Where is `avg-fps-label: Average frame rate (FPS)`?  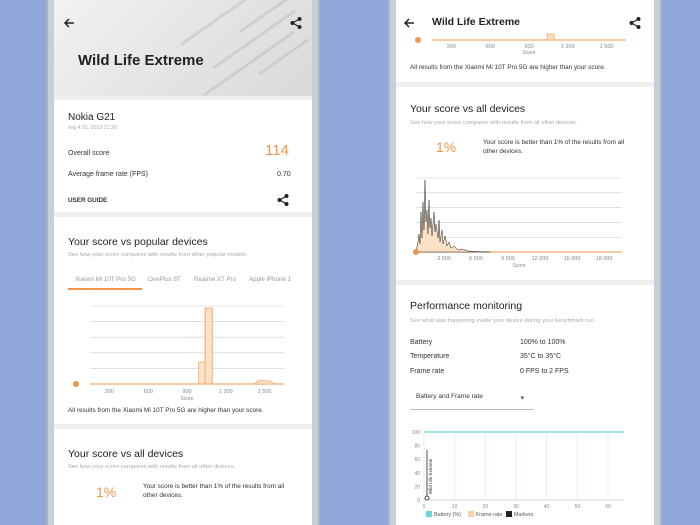 avg-fps-label: Average frame rate (FPS) is located at coordinates (108, 174).